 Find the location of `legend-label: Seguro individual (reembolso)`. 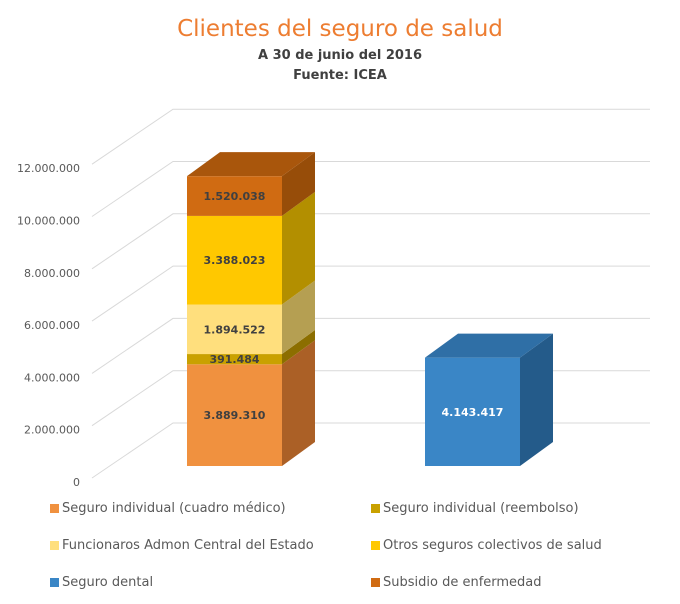

legend-label: Seguro individual (reembolso) is located at coordinates (481, 508).